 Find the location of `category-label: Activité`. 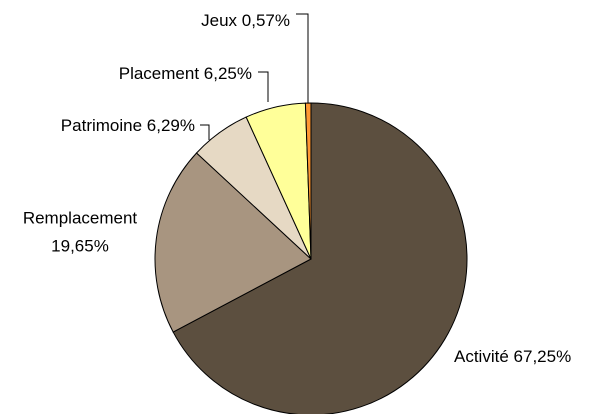

category-label: Activité is located at coordinates (481, 356).